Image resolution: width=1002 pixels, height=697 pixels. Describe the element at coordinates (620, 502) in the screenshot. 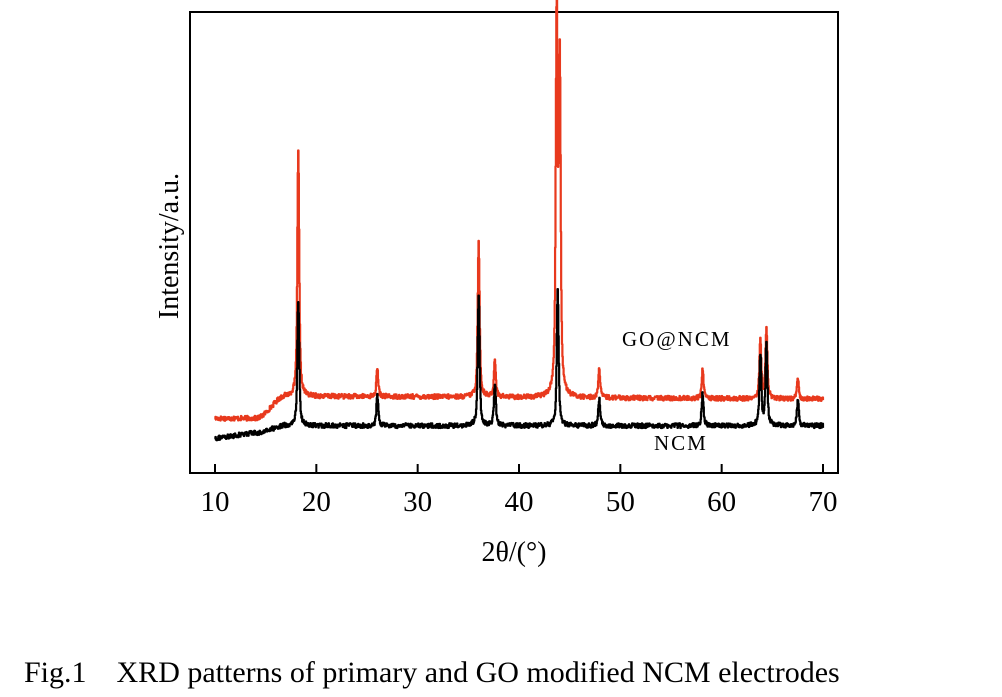

I see `x-tick-label: 50` at that location.